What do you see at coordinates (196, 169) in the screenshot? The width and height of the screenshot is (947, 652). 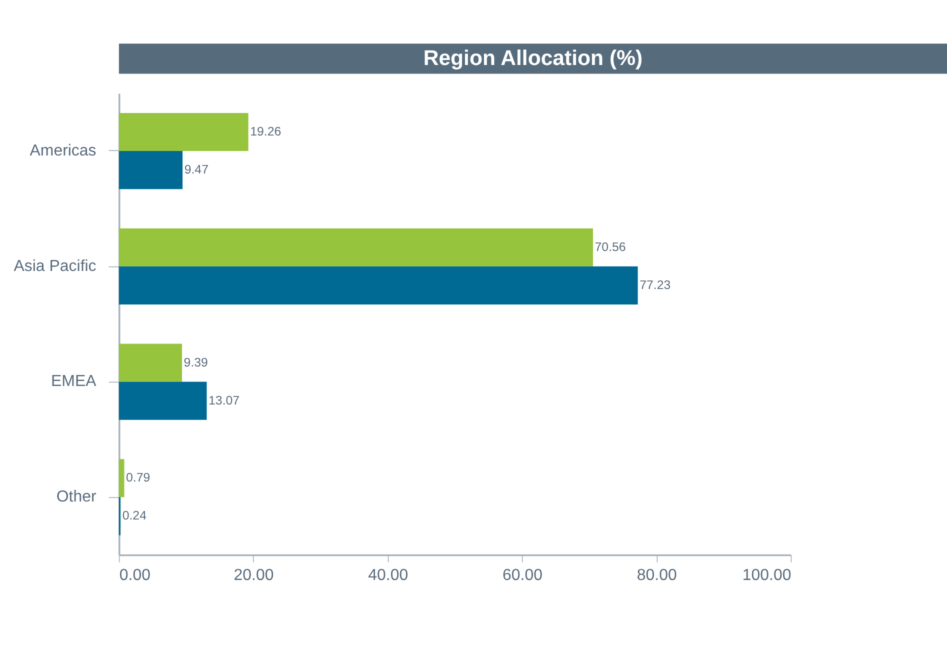 I see `data-label: 9.47` at bounding box center [196, 169].